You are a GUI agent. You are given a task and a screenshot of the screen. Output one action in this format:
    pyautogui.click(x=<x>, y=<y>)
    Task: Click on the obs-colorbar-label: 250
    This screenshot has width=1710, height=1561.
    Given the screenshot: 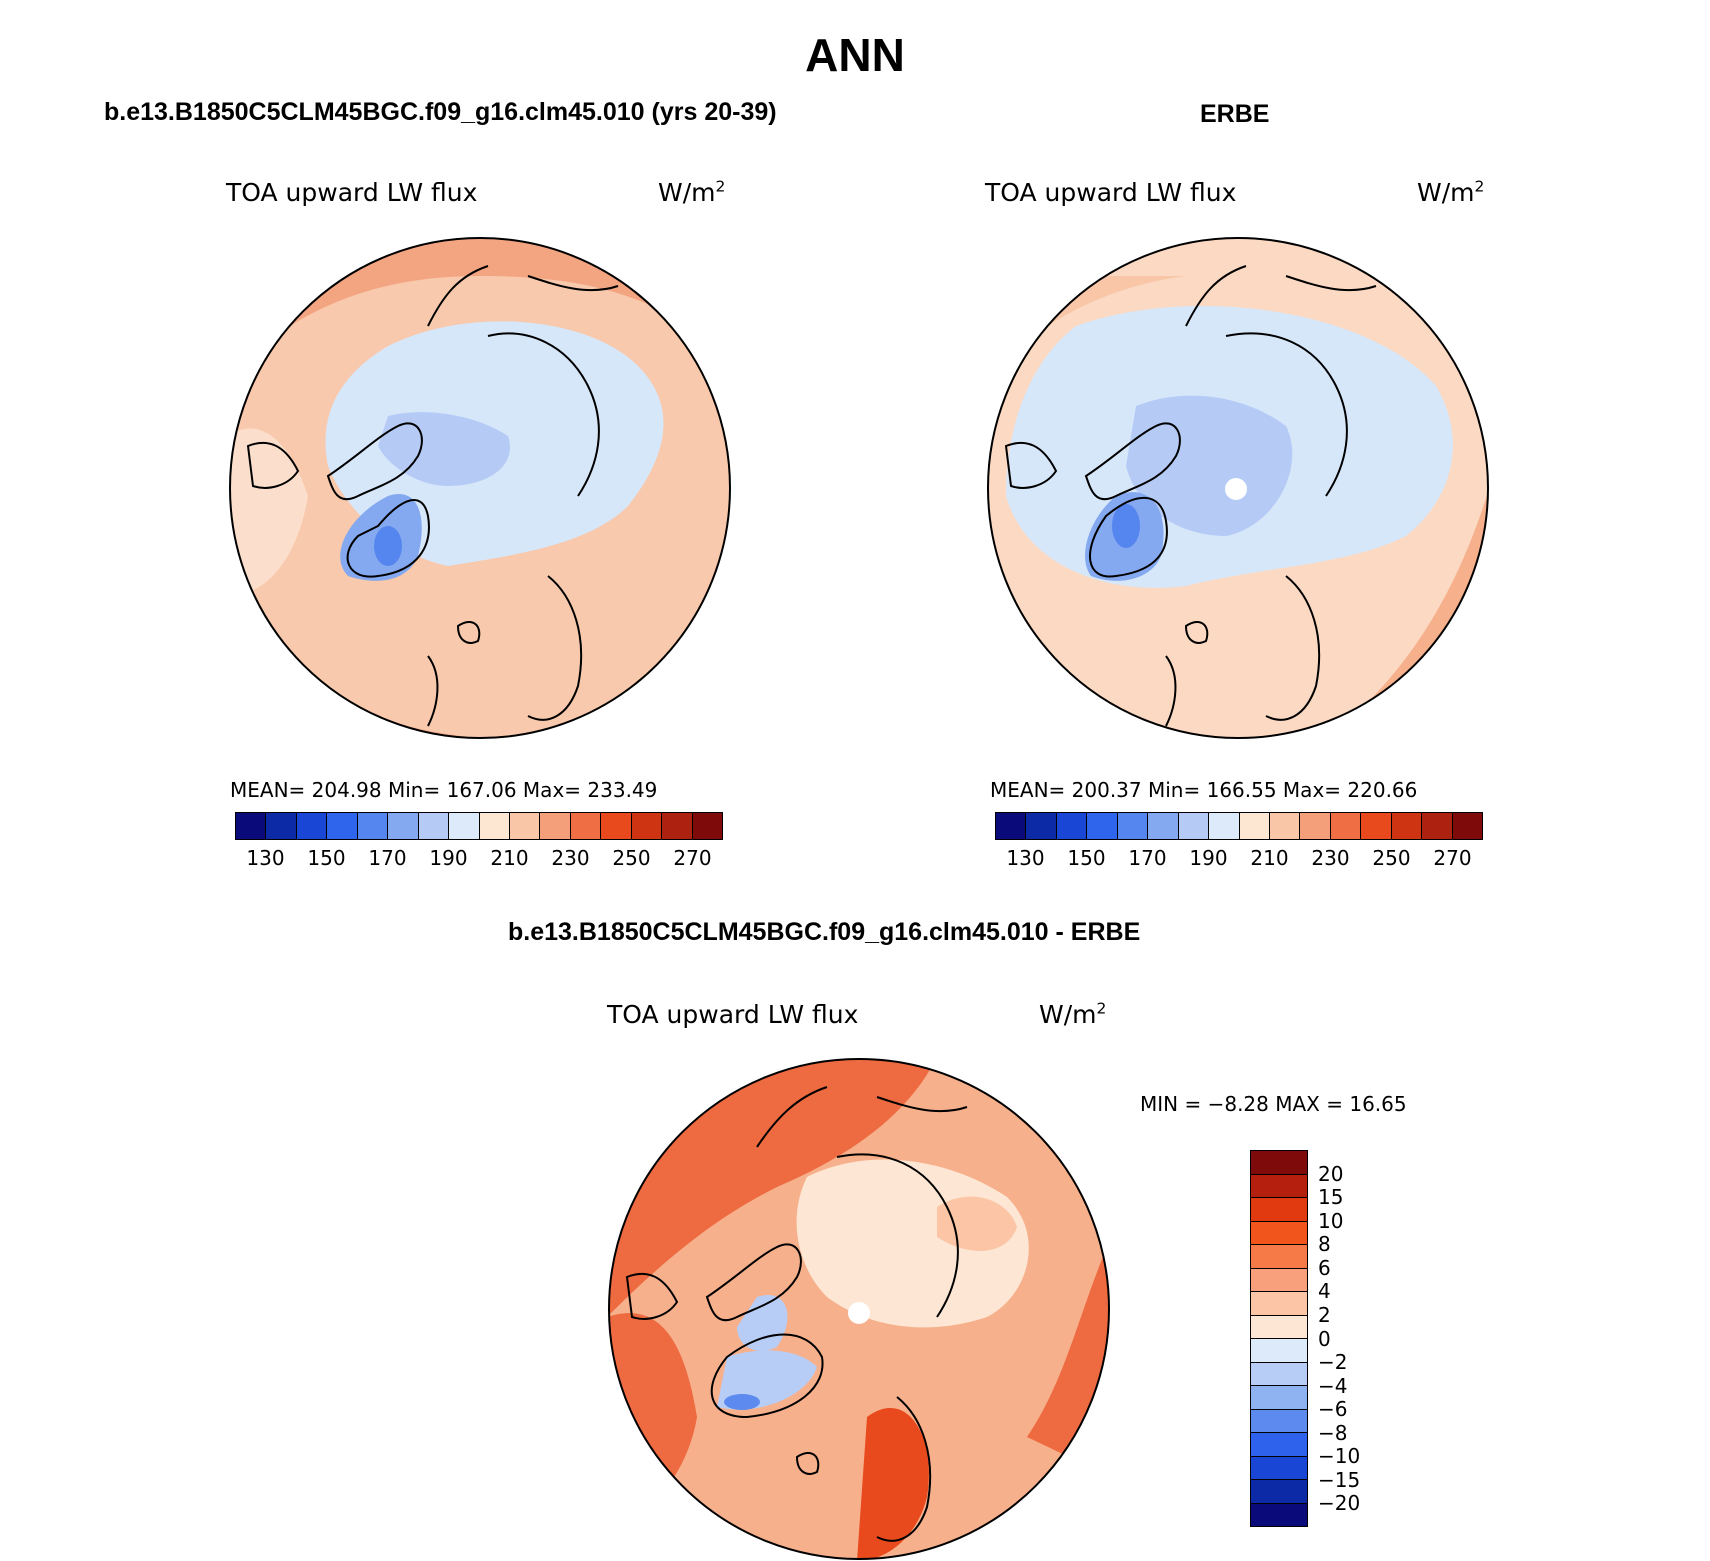 What is the action you would take?
    pyautogui.click(x=1391, y=858)
    